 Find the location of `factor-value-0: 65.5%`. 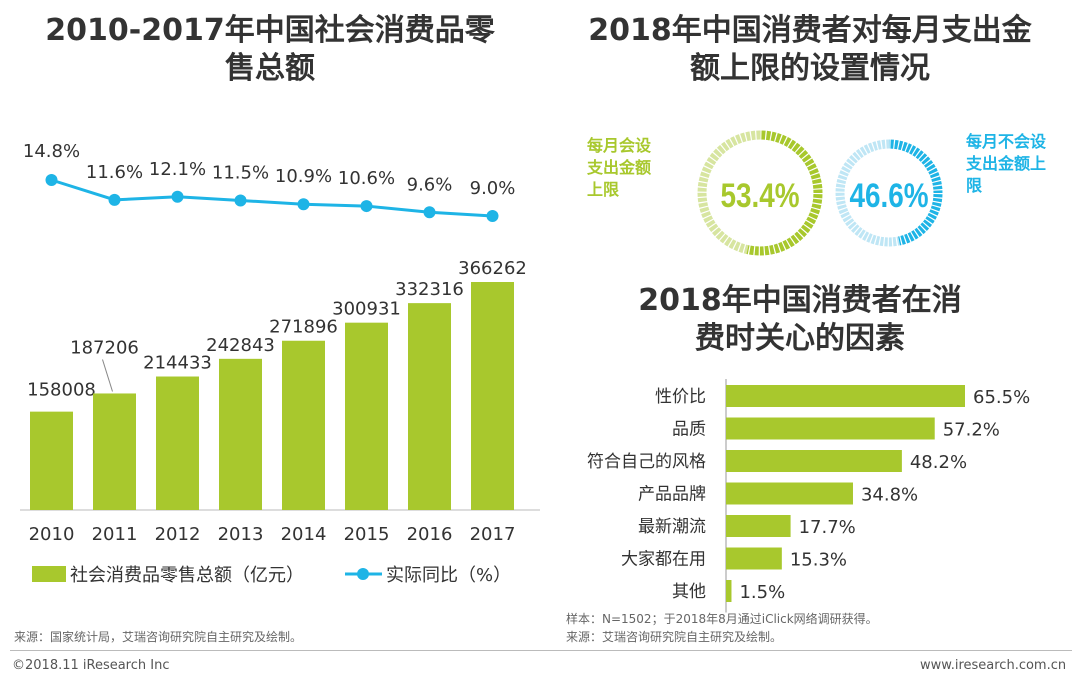

factor-value-0: 65.5% is located at coordinates (1001, 397).